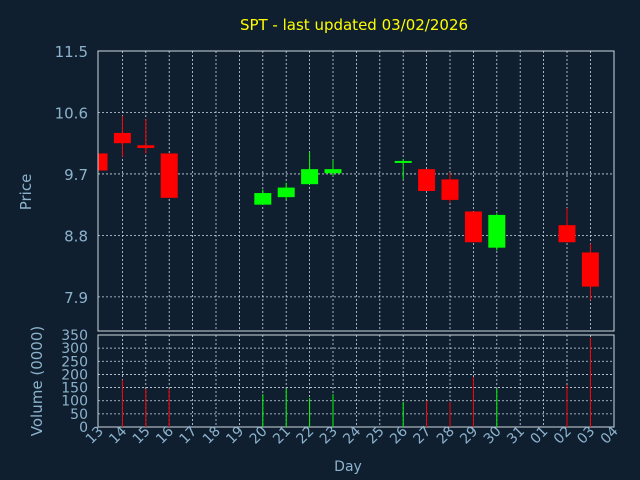 The image size is (640, 480). What do you see at coordinates (348, 467) in the screenshot?
I see `x-axis-label: Day` at bounding box center [348, 467].